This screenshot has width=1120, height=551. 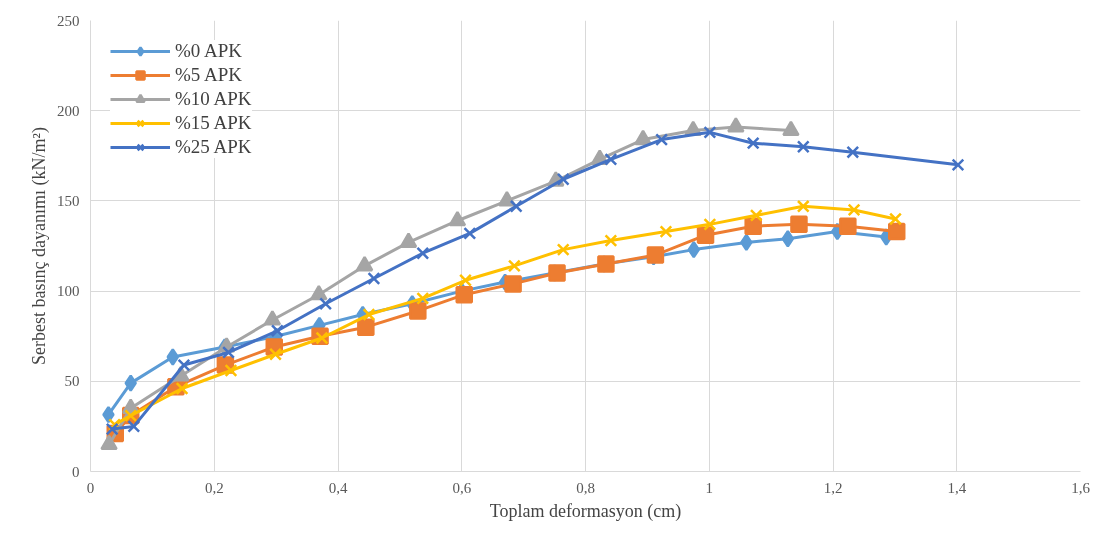 What do you see at coordinates (1081, 487) in the screenshot?
I see `x-tick-label: 1,6` at bounding box center [1081, 487].